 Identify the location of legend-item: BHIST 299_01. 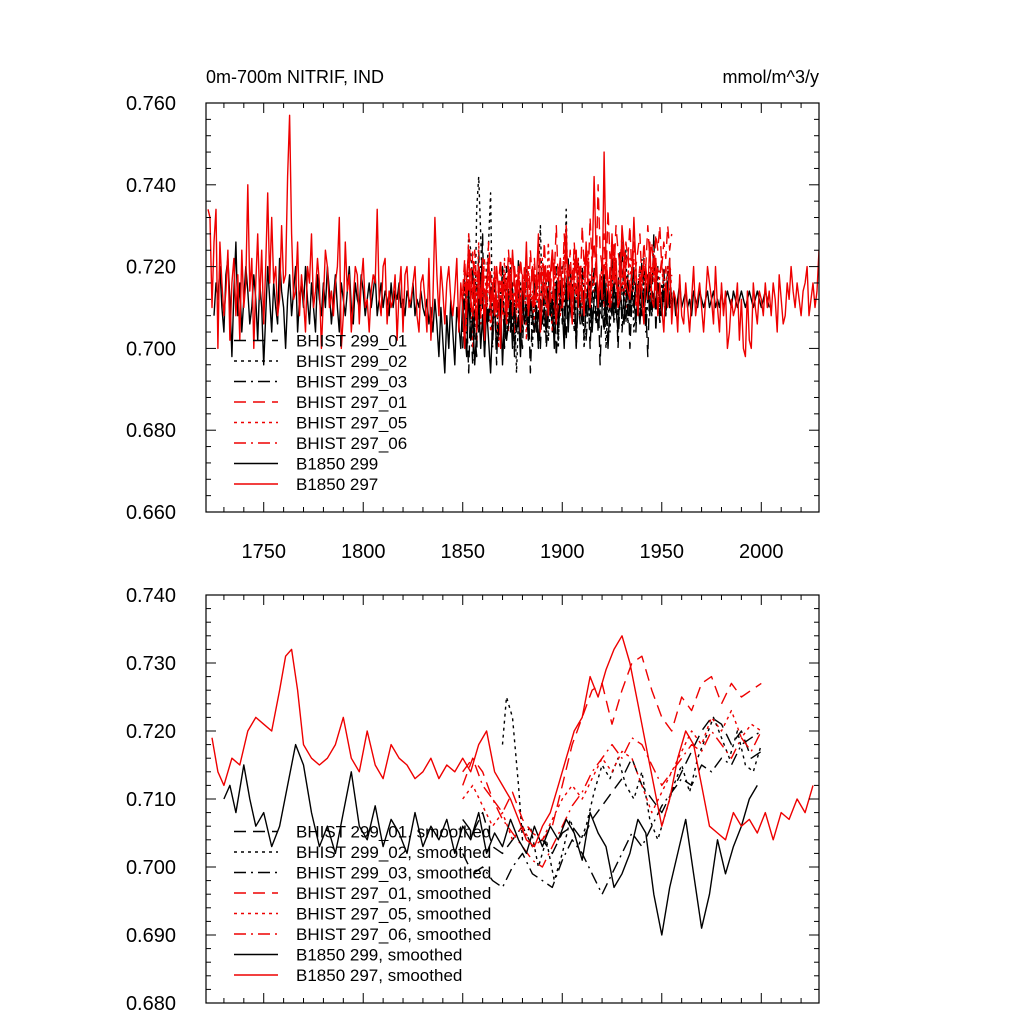
(320, 341).